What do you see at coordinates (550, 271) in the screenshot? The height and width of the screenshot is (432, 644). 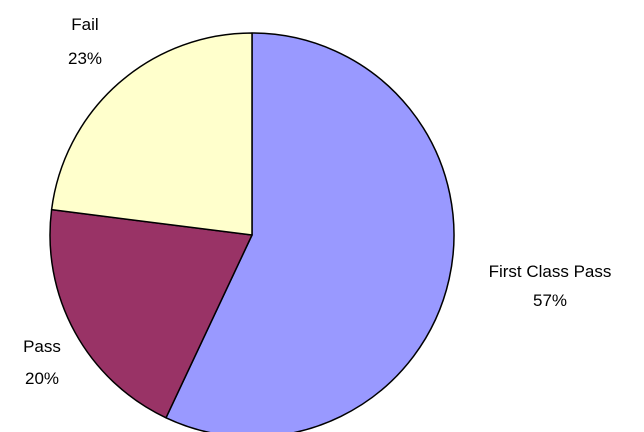 I see `slice-name-label: First Class Pass` at bounding box center [550, 271].